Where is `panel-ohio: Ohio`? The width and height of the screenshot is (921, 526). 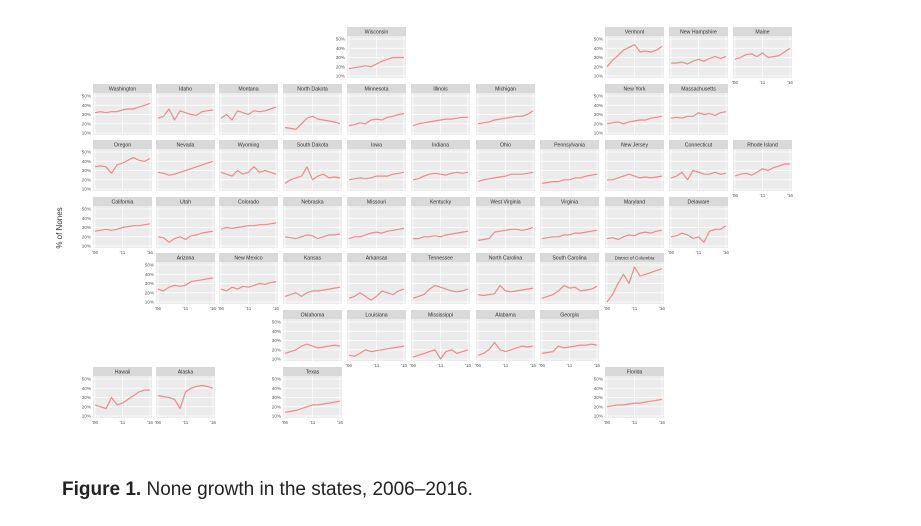 panel-ohio: Ohio is located at coordinates (505, 165).